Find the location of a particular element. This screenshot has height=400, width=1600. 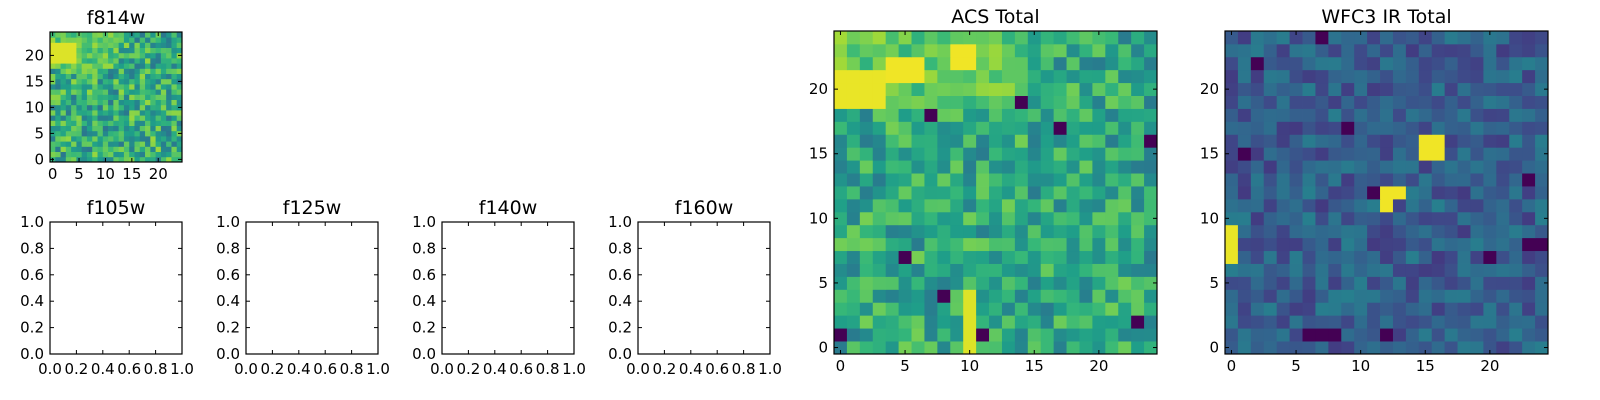

panel-title: f160w is located at coordinates (704, 208).